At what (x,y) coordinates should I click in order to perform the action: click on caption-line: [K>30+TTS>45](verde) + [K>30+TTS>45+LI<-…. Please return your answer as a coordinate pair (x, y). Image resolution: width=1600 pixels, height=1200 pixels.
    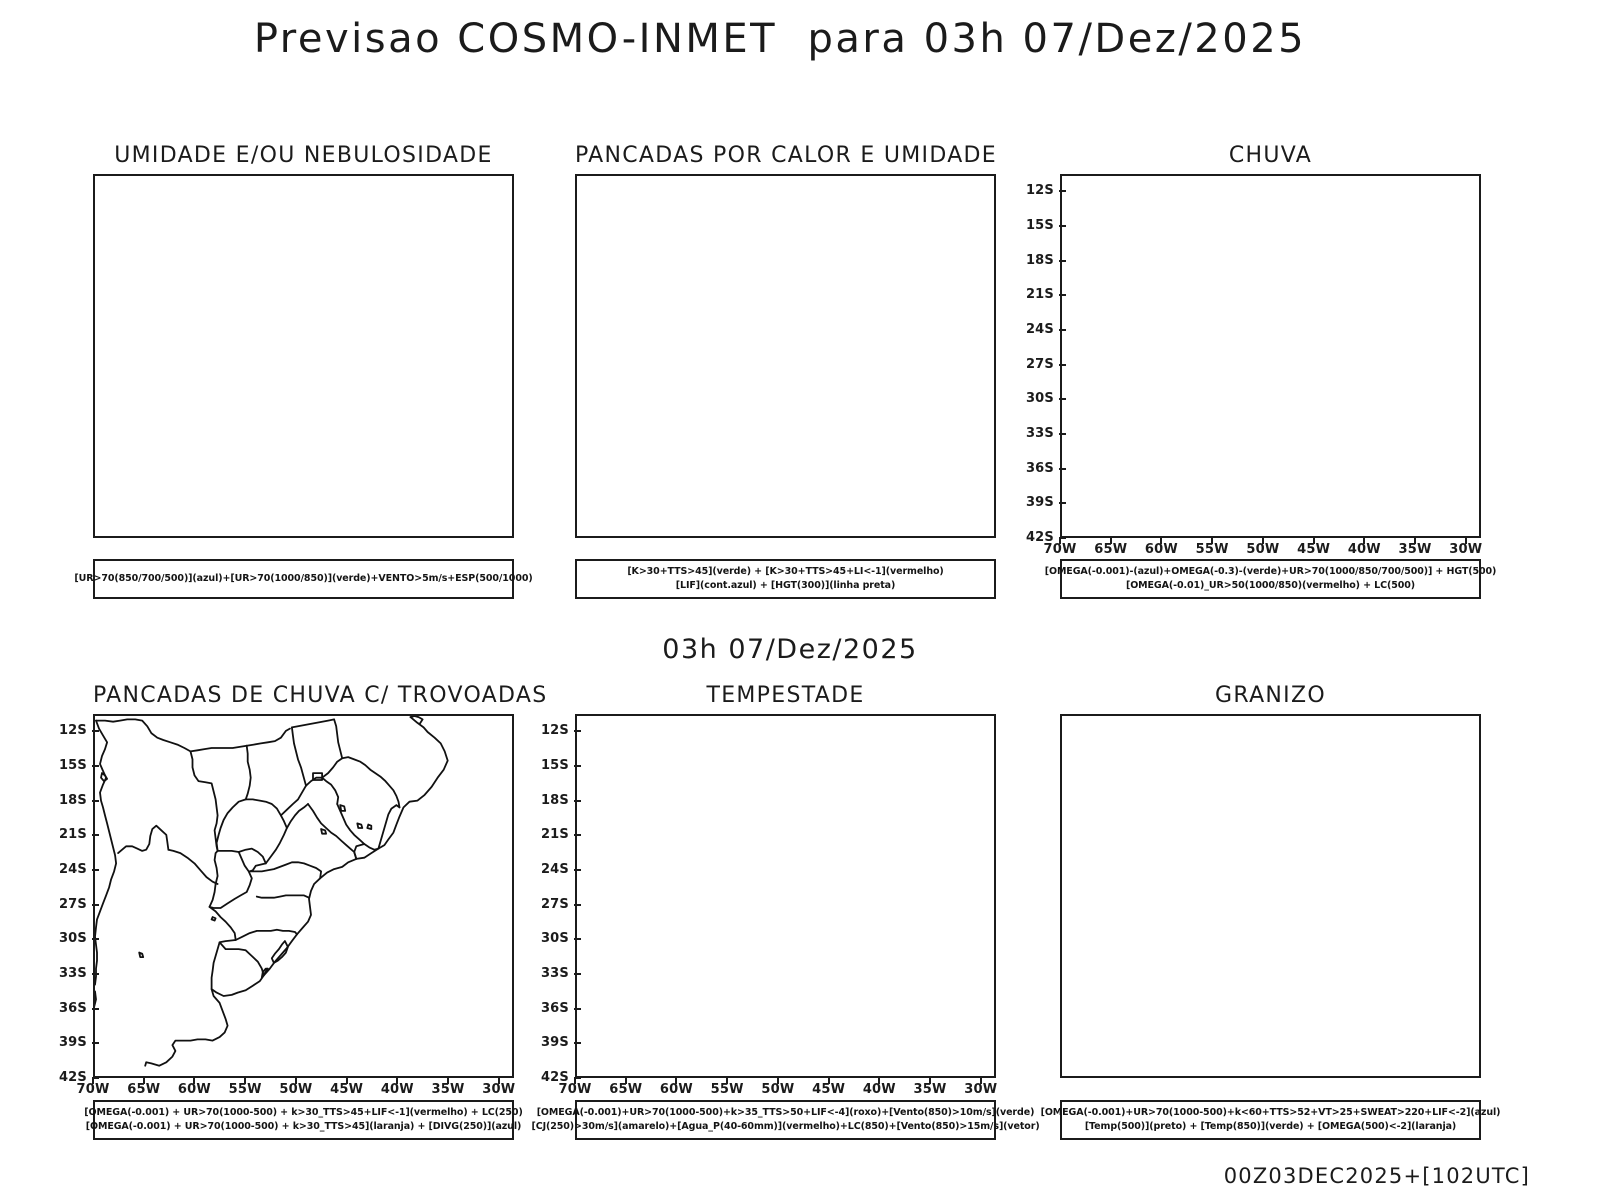
    Looking at the image, I should click on (785, 572).